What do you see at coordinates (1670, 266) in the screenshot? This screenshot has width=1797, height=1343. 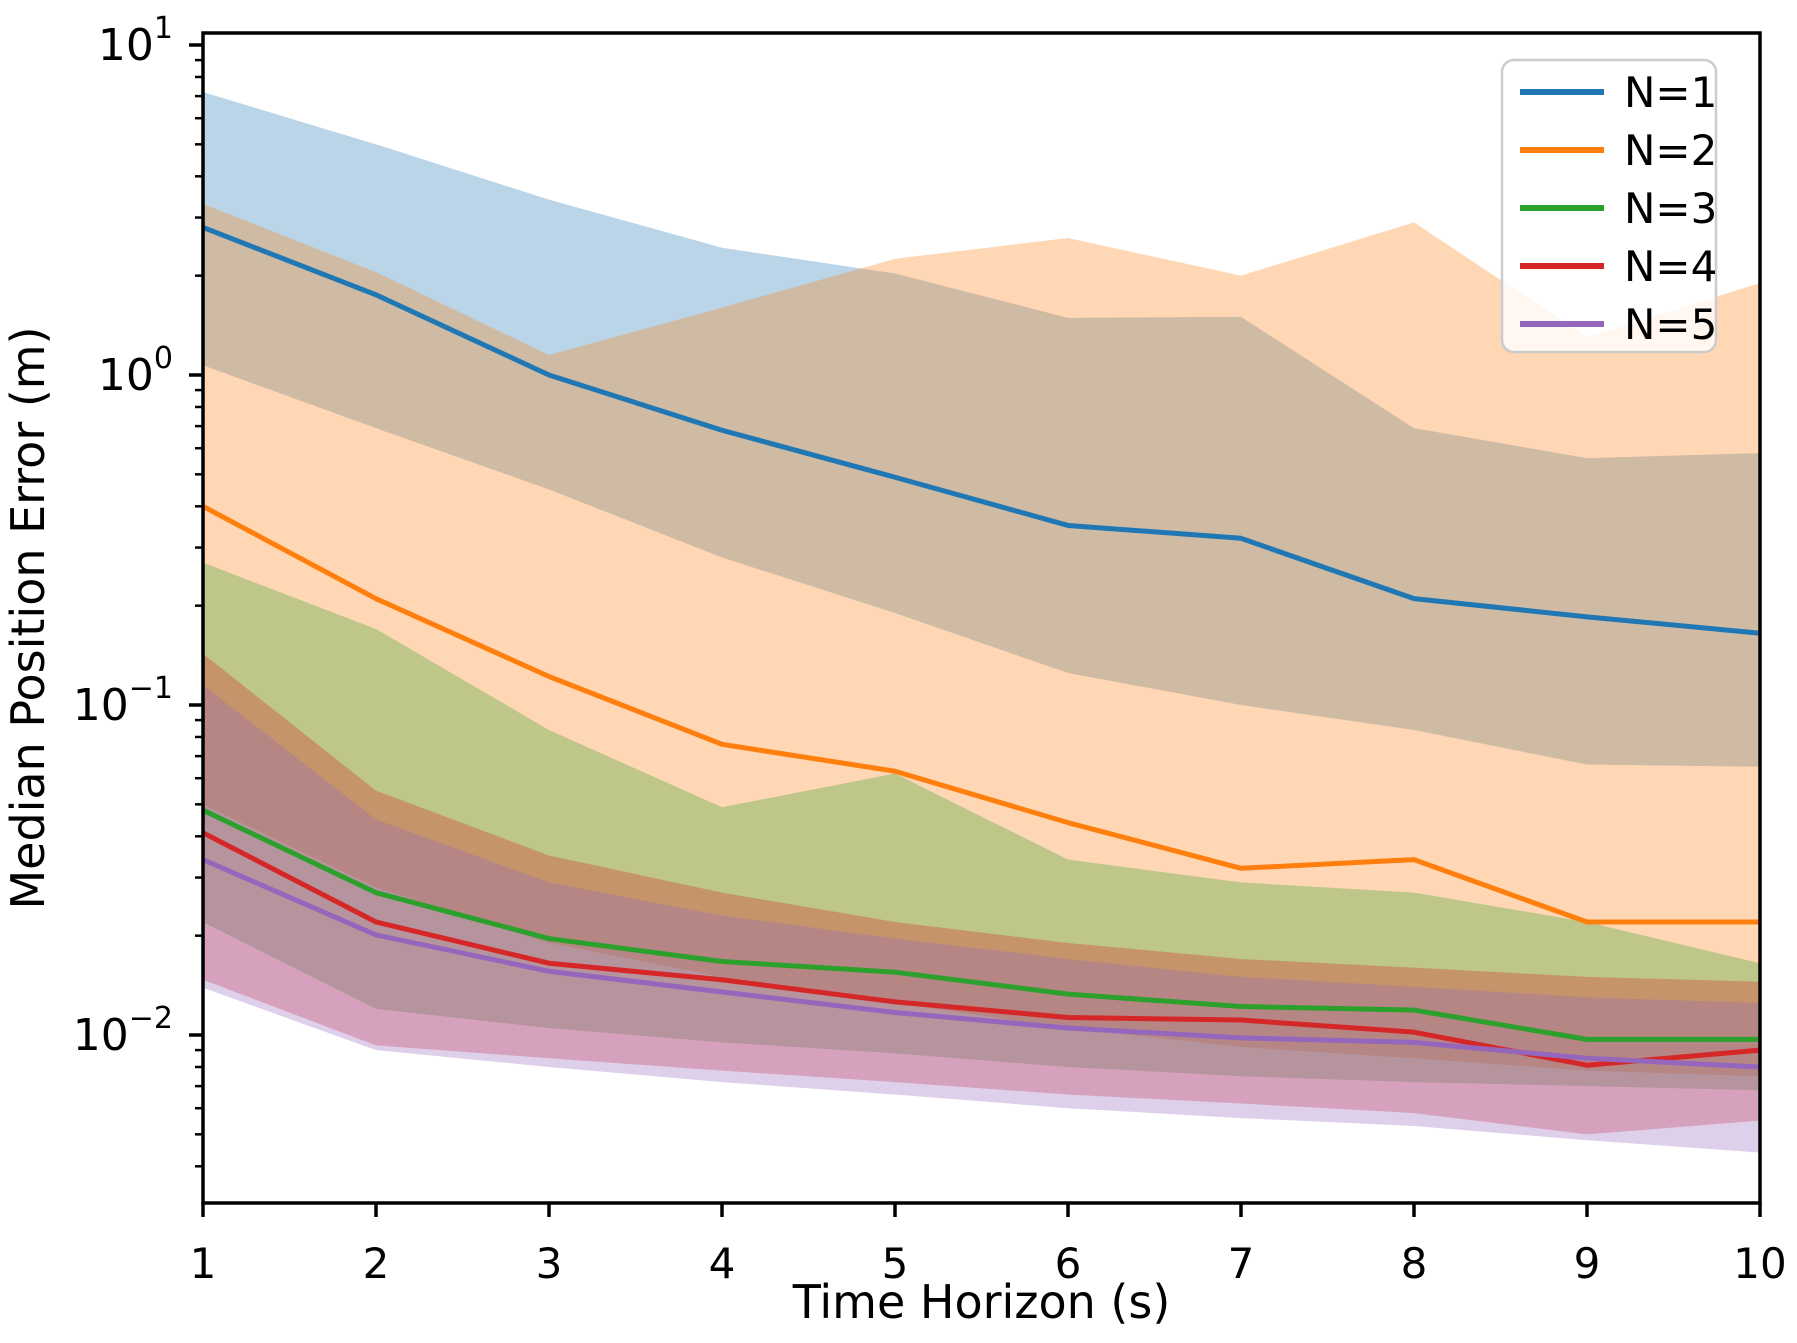 I see `legend-label: N=4` at bounding box center [1670, 266].